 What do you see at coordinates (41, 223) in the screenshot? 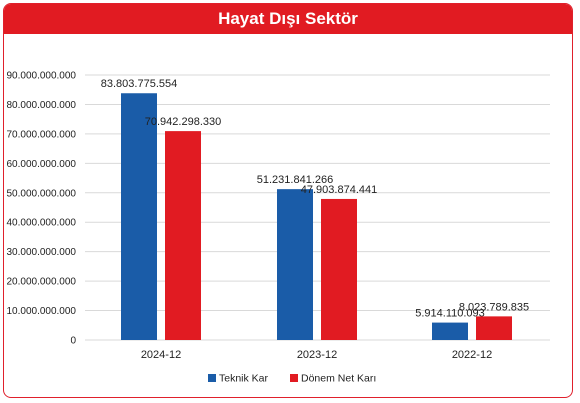
I see `y-tick-label: 40.000.000.000` at bounding box center [41, 223].